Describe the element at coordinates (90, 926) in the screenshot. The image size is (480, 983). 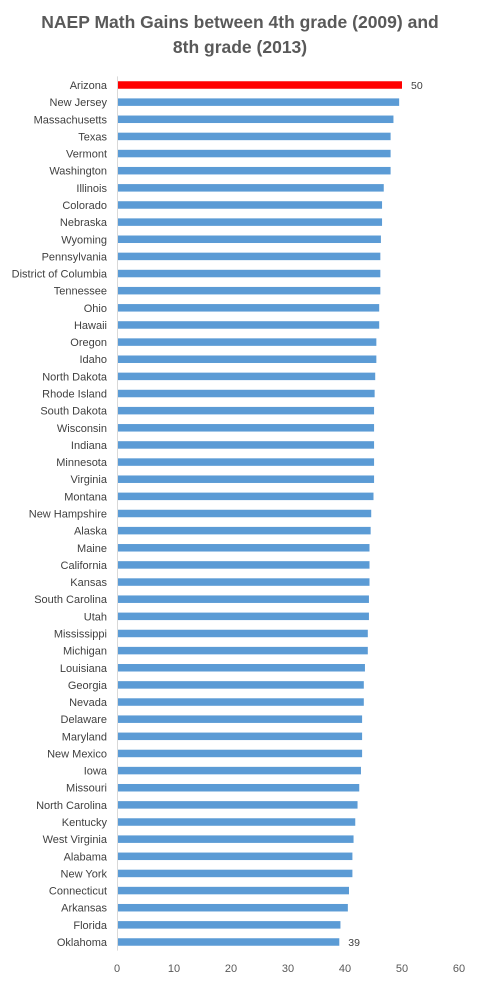
I see `category-label-florida: Florida` at that location.